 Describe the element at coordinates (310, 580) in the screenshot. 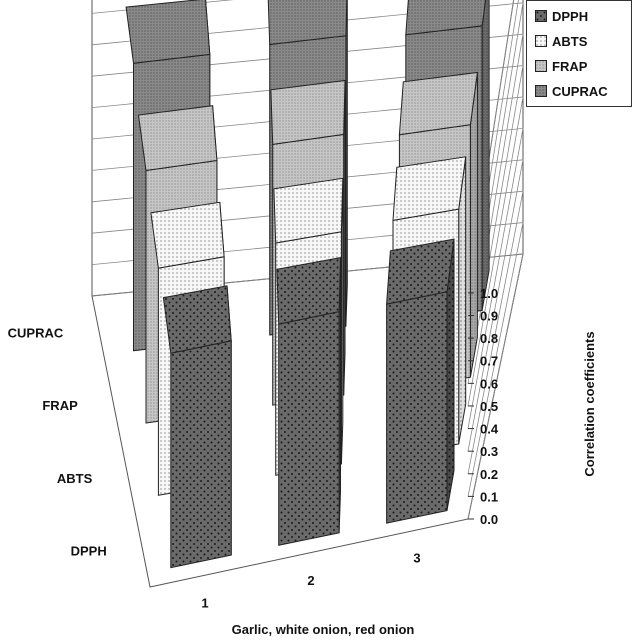

I see `x-tick-label: 2` at that location.